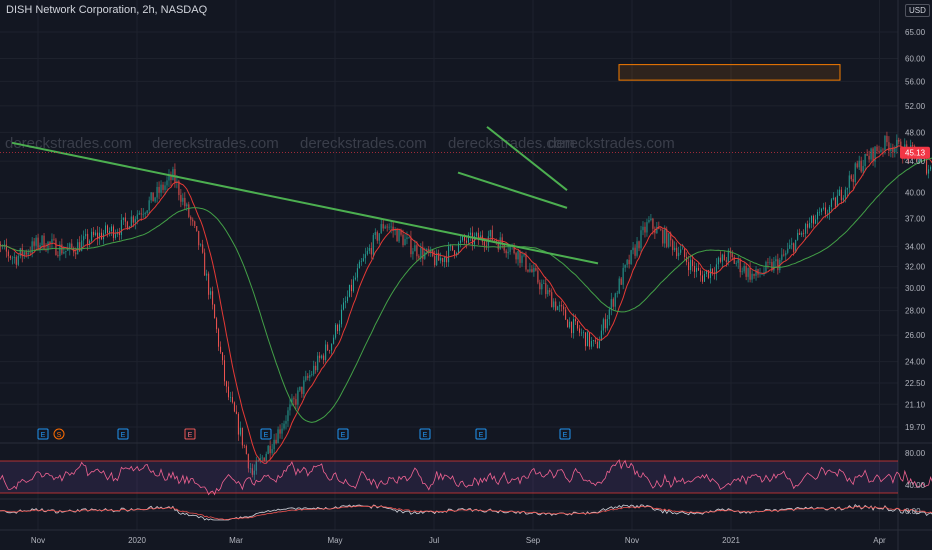 The width and height of the screenshot is (932, 550). What do you see at coordinates (236, 540) in the screenshot?
I see `time-axis-label: Mar` at bounding box center [236, 540].